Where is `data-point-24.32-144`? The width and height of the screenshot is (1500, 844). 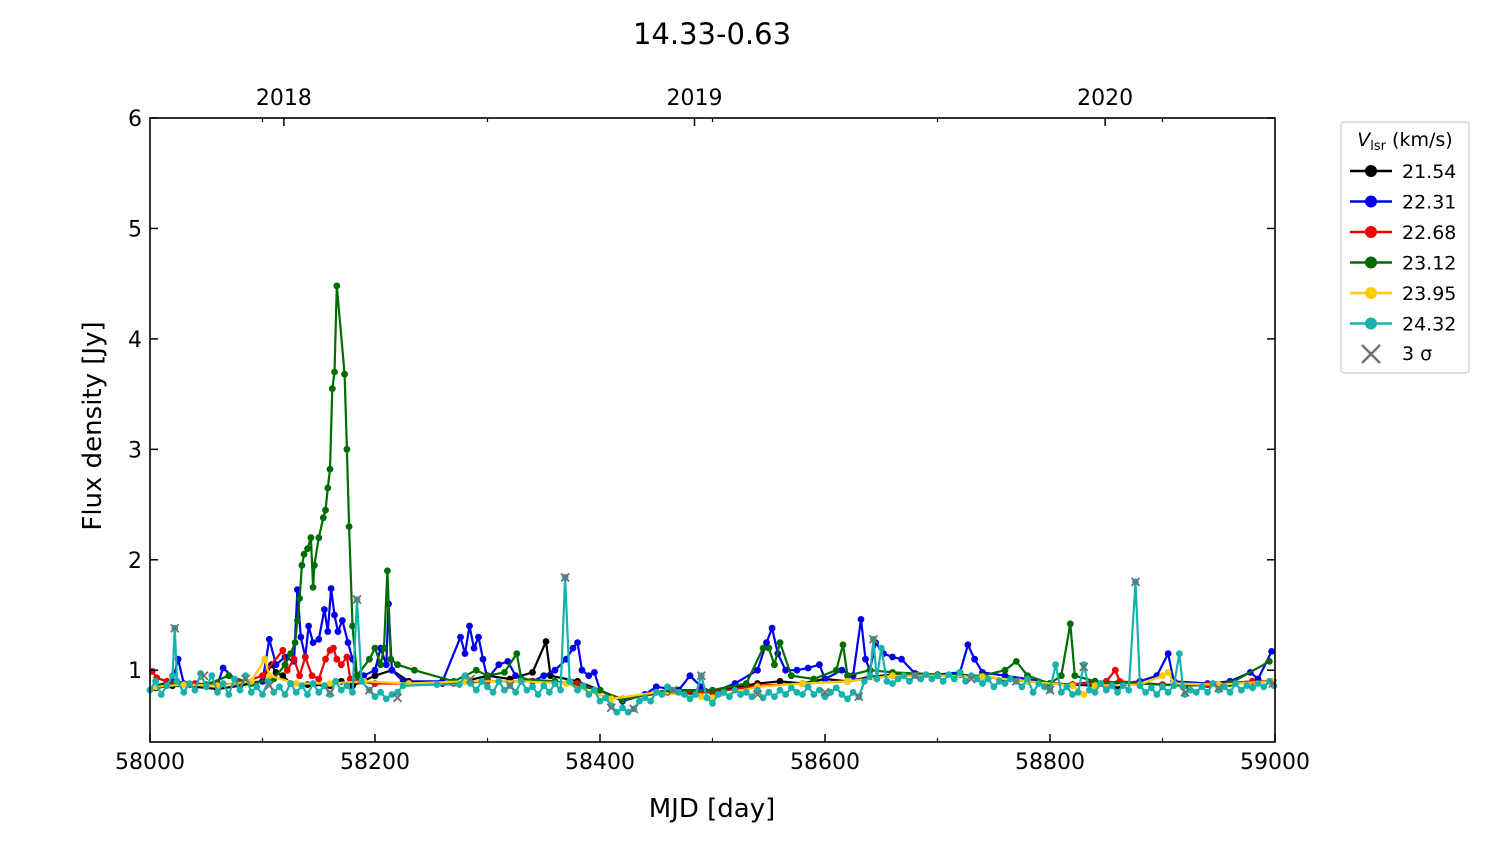
data-point-24.32-144 is located at coordinates (994, 687).